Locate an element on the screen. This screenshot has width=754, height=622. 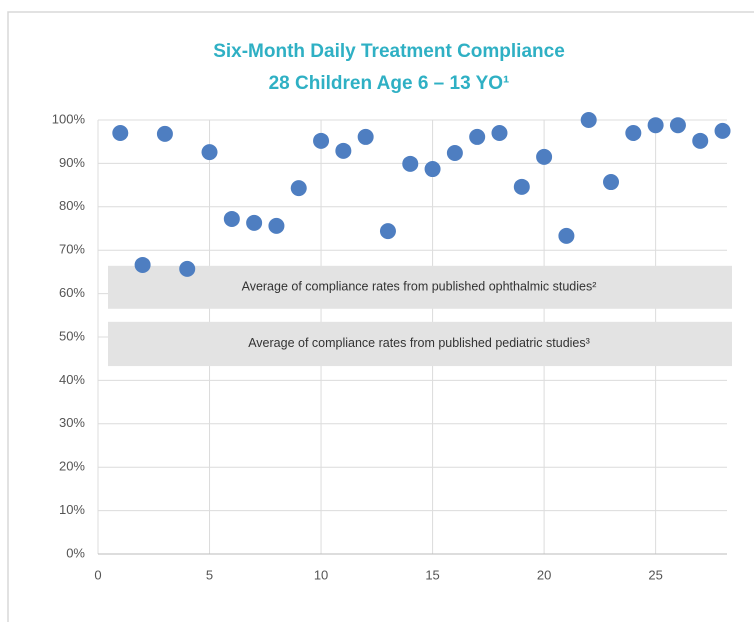
x-tick-label: 25 is located at coordinates (655, 574).